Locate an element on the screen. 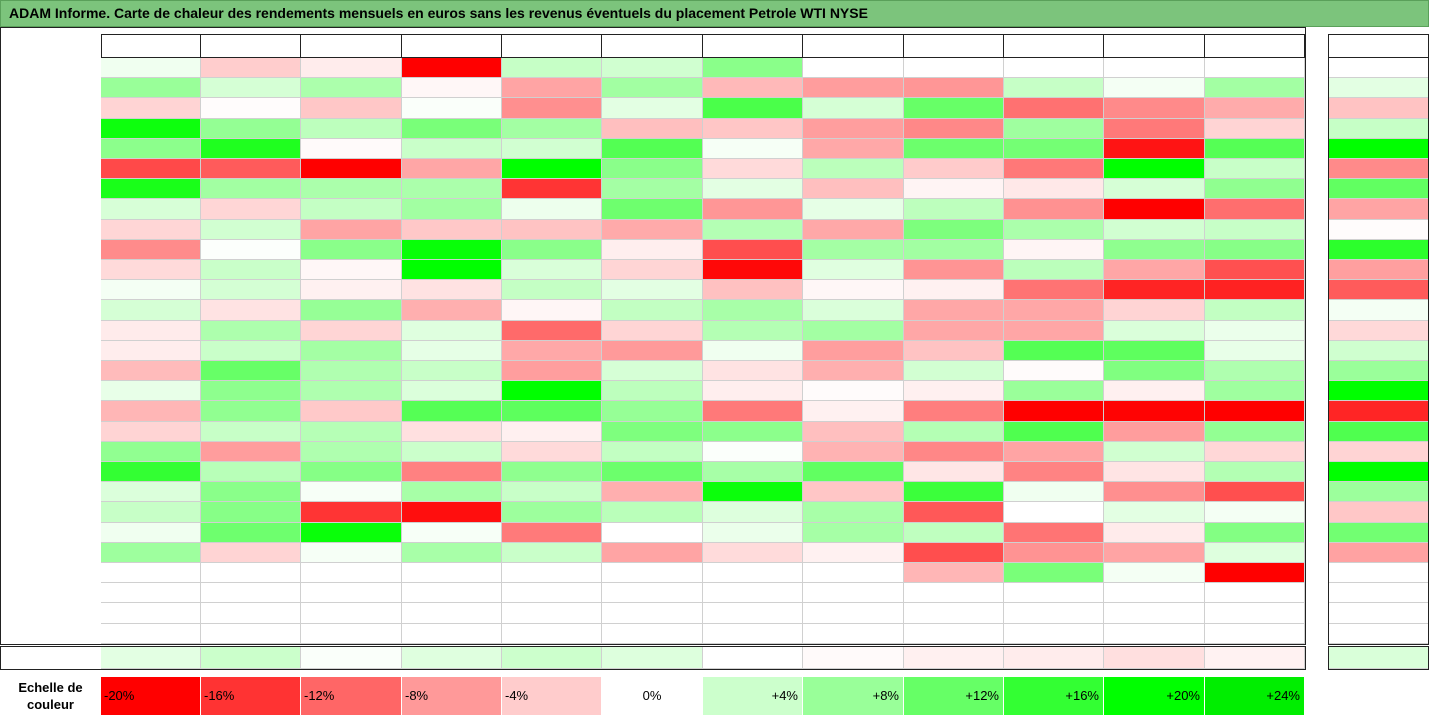  scale-swatch: +4% is located at coordinates (753, 696).